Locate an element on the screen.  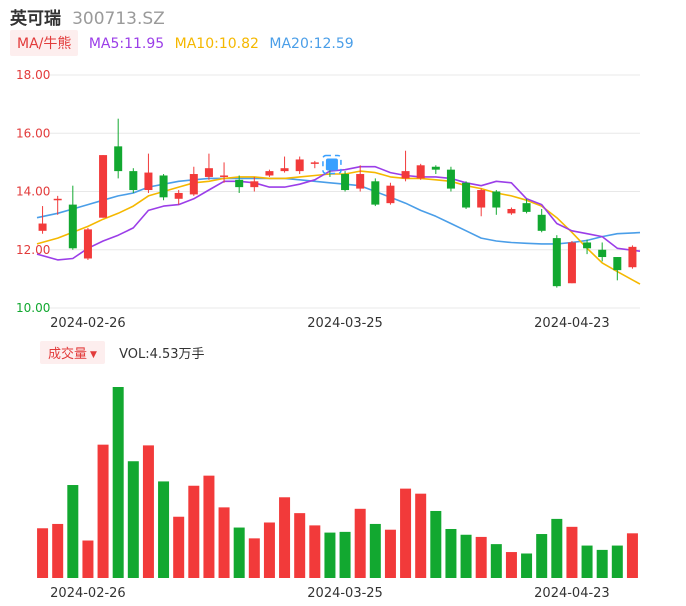
ma5-legend-label: MA5:11.95 is located at coordinates (126, 44).